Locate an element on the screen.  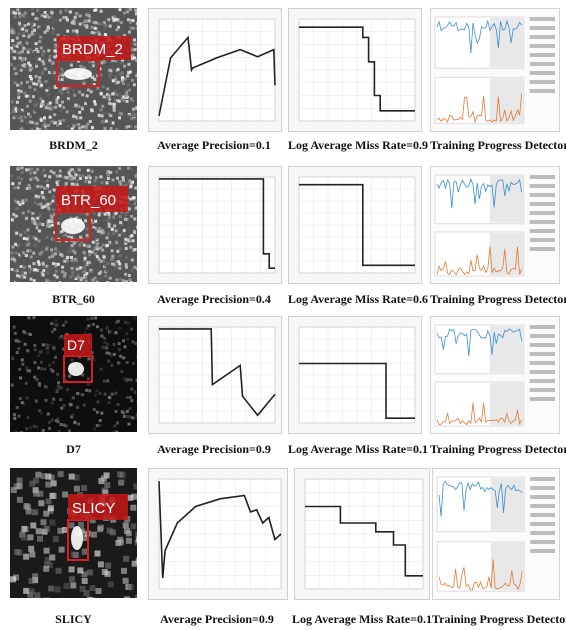
sar-image: D7 is located at coordinates (73, 374).